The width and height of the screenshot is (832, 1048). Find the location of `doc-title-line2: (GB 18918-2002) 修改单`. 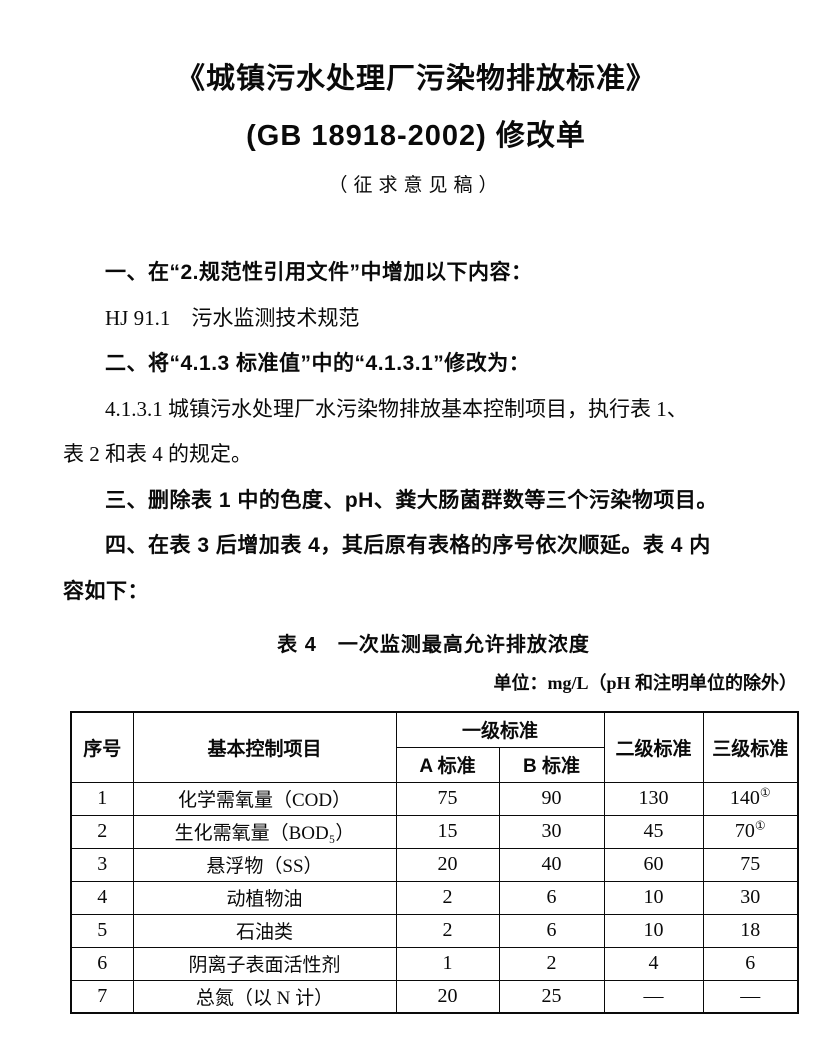

doc-title-line2: (GB 18918-2002) 修改单 is located at coordinates (416, 136).